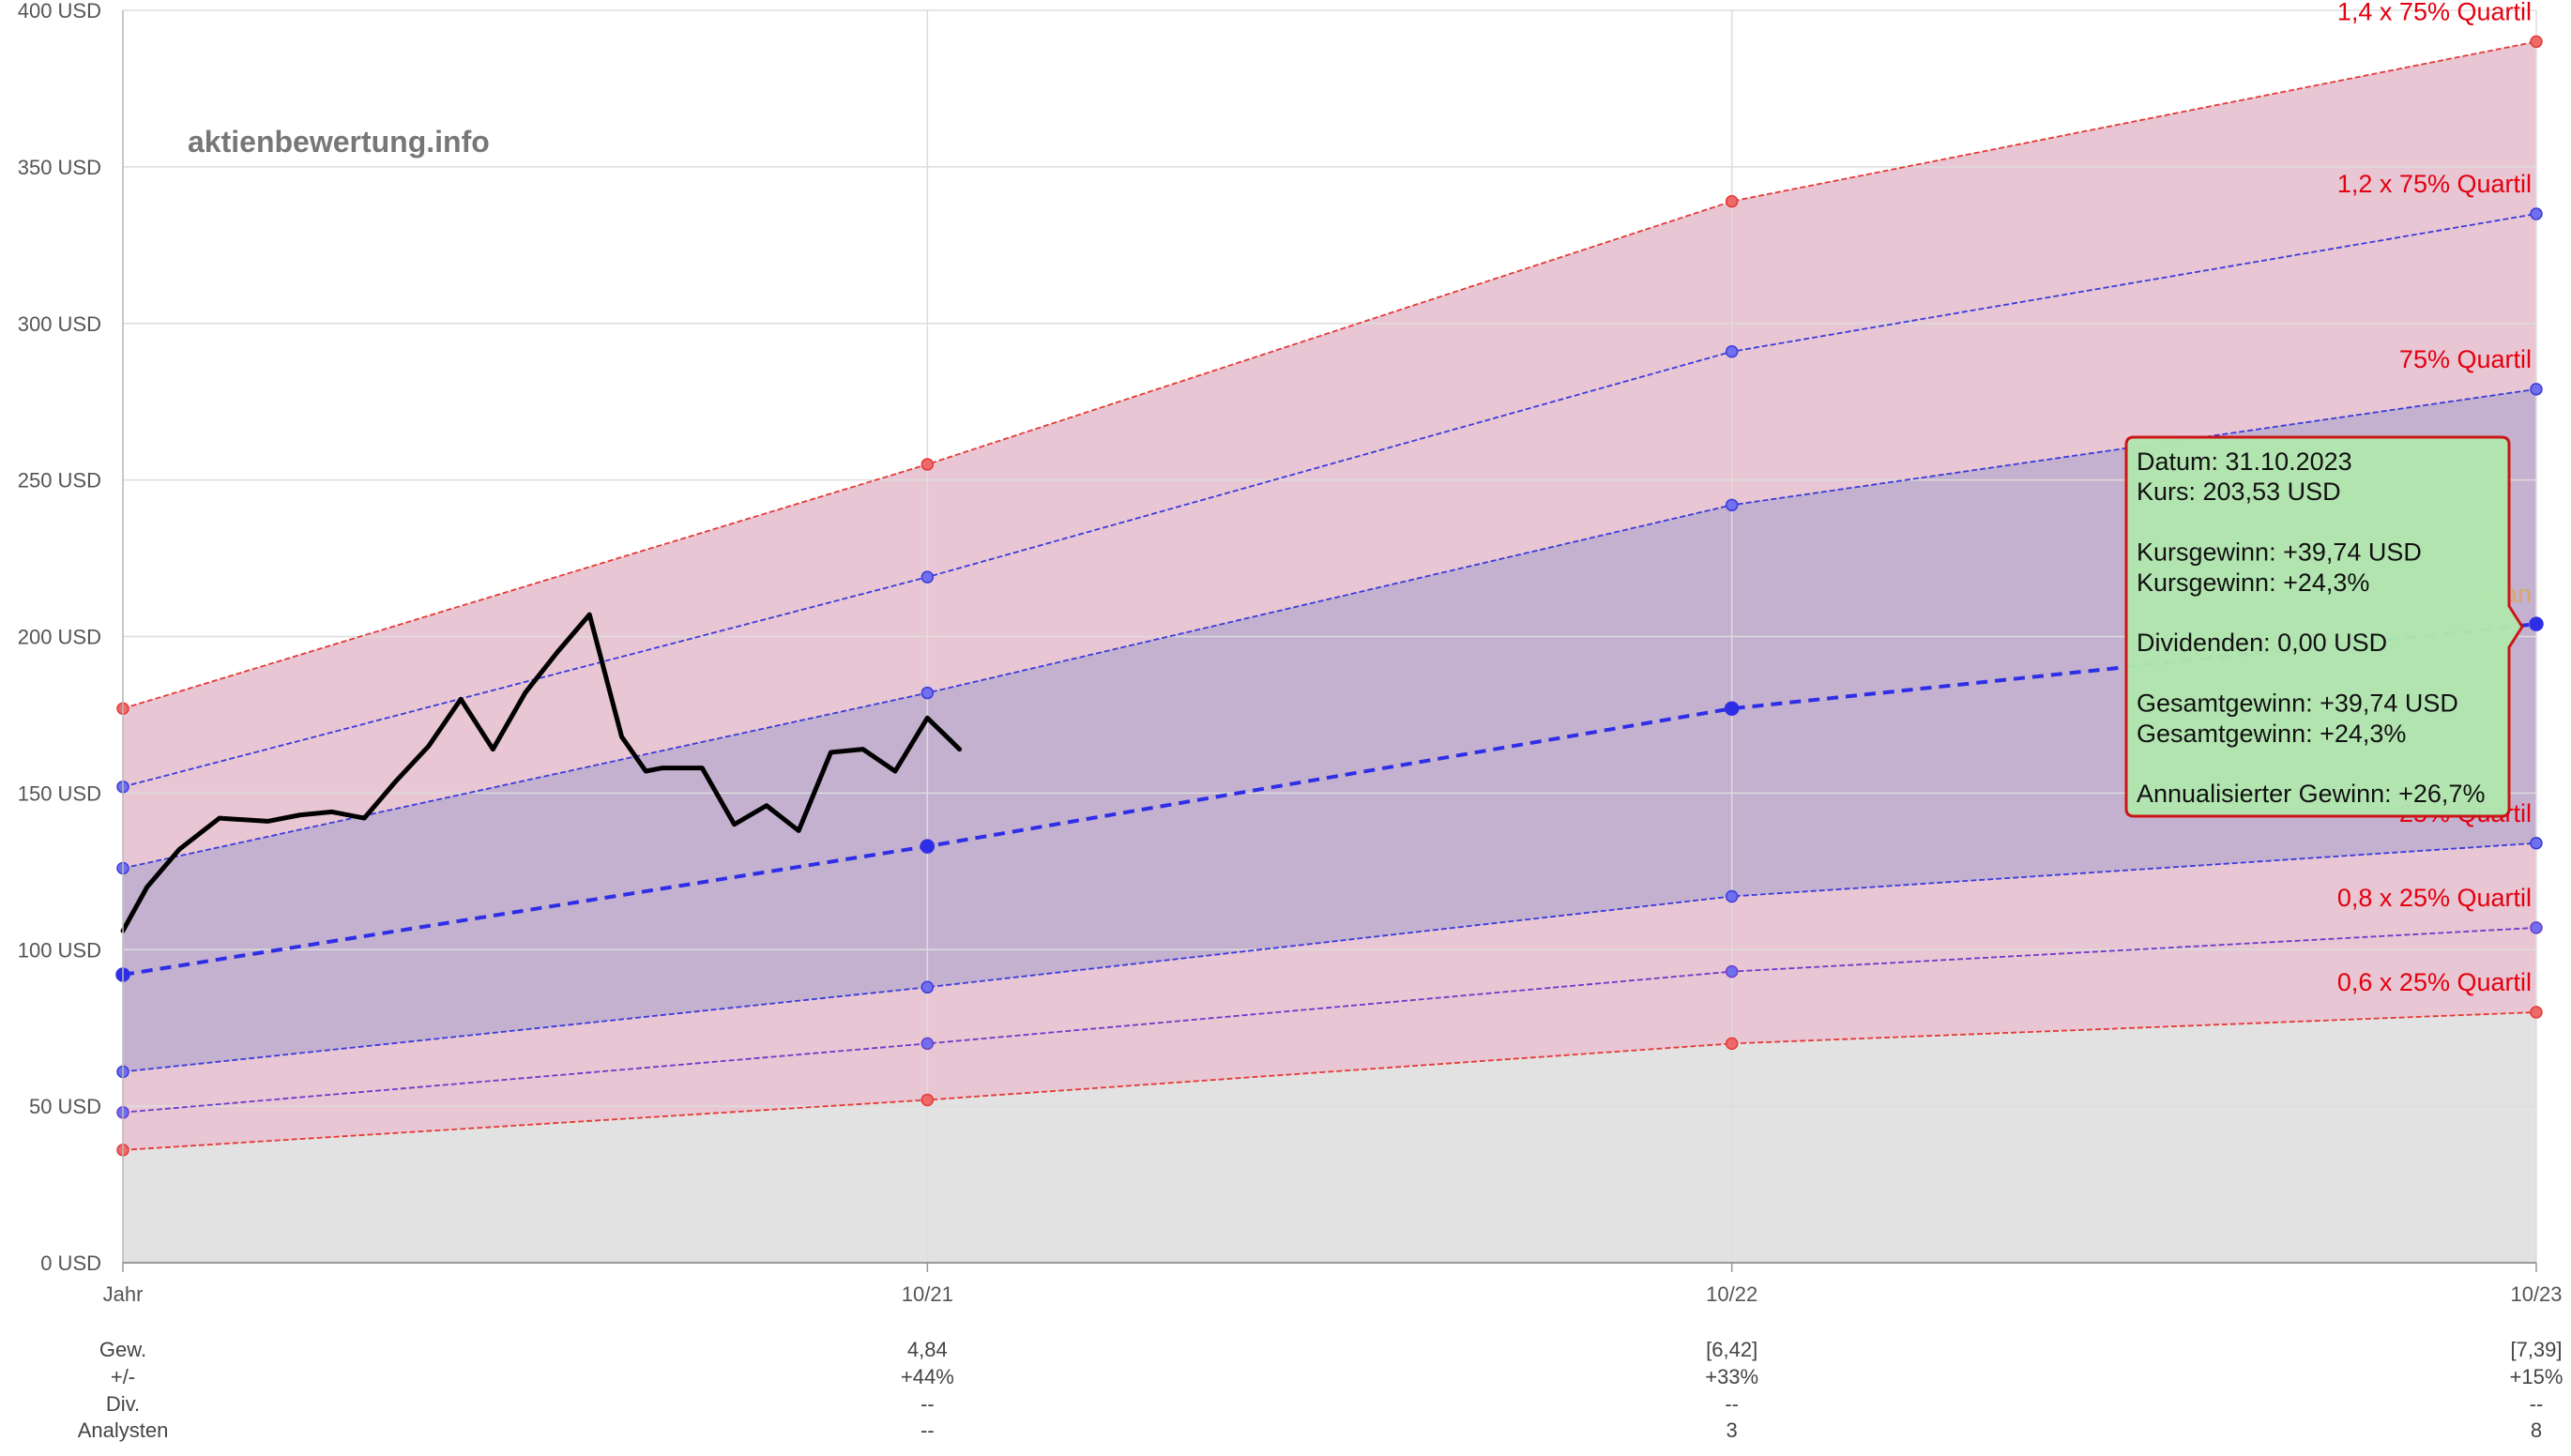 The width and height of the screenshot is (2571, 1456). Describe the element at coordinates (2279, 552) in the screenshot. I see `tooltip-line: Kursgewinn: +39,74 USD` at that location.